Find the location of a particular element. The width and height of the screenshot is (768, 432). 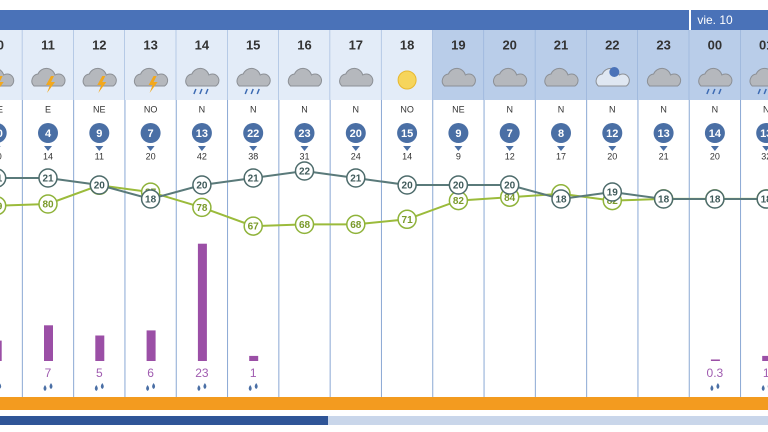

gust-value: 17 is located at coordinates (561, 156).